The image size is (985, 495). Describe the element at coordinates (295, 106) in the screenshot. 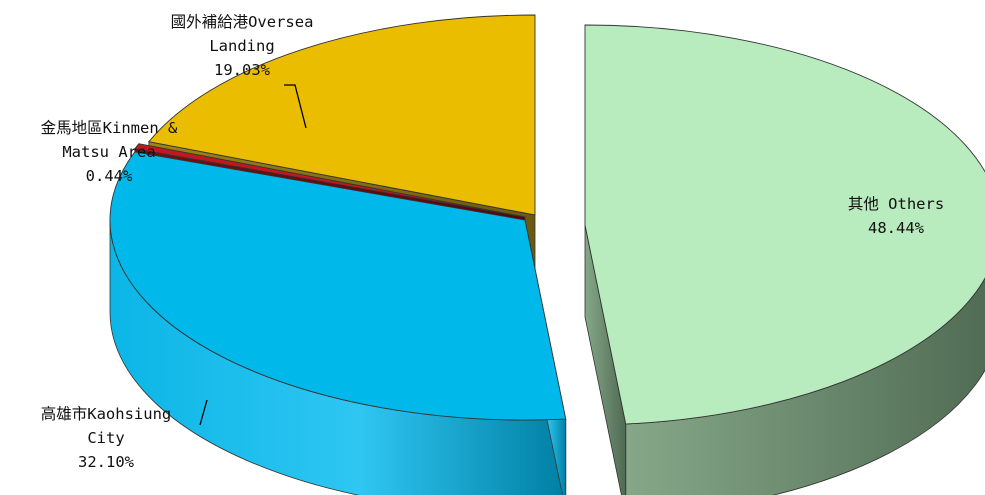

I see `leader-line-oversea` at that location.